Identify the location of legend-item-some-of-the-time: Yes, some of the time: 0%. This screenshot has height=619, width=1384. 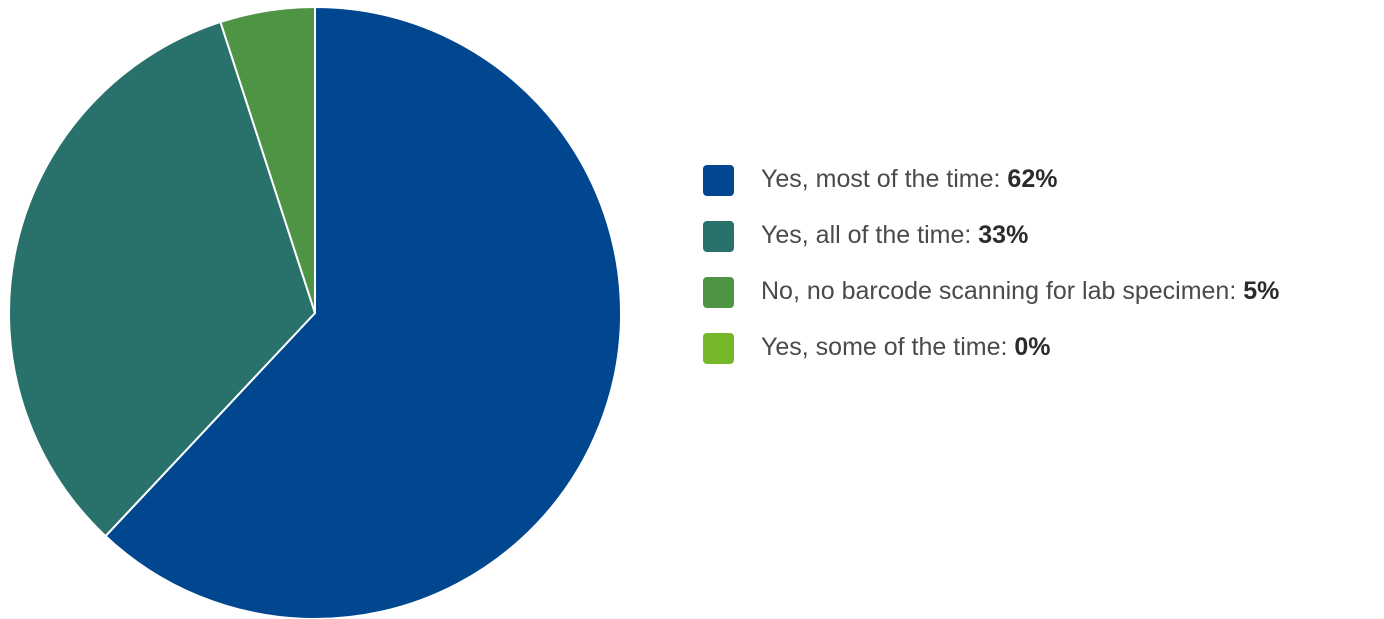
(1038, 347).